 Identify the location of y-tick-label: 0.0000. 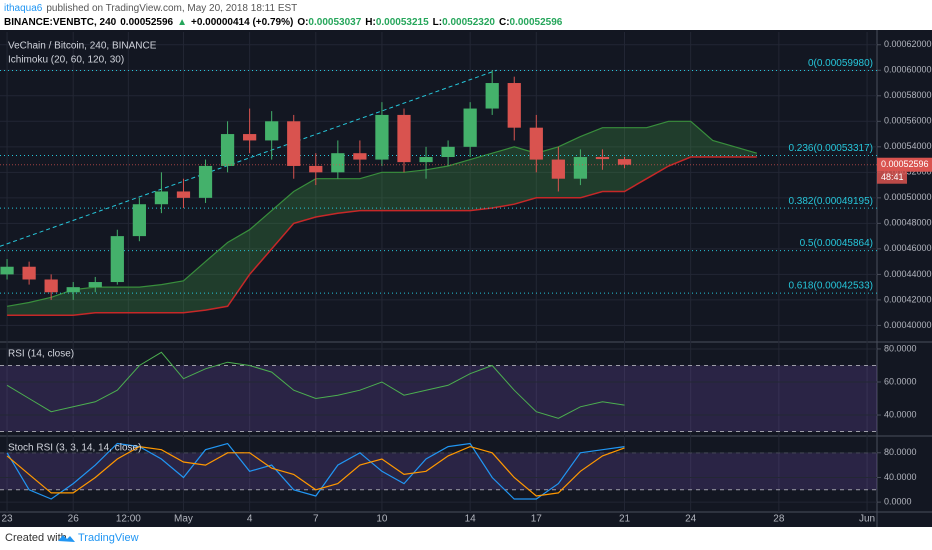
(898, 502).